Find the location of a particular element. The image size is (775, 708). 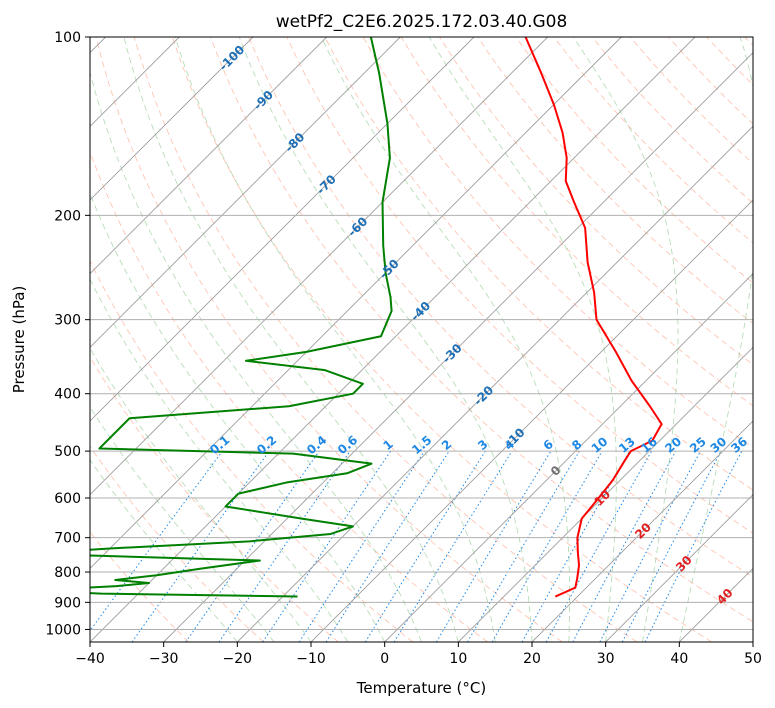

temperature-profile-line is located at coordinates (593, 317).